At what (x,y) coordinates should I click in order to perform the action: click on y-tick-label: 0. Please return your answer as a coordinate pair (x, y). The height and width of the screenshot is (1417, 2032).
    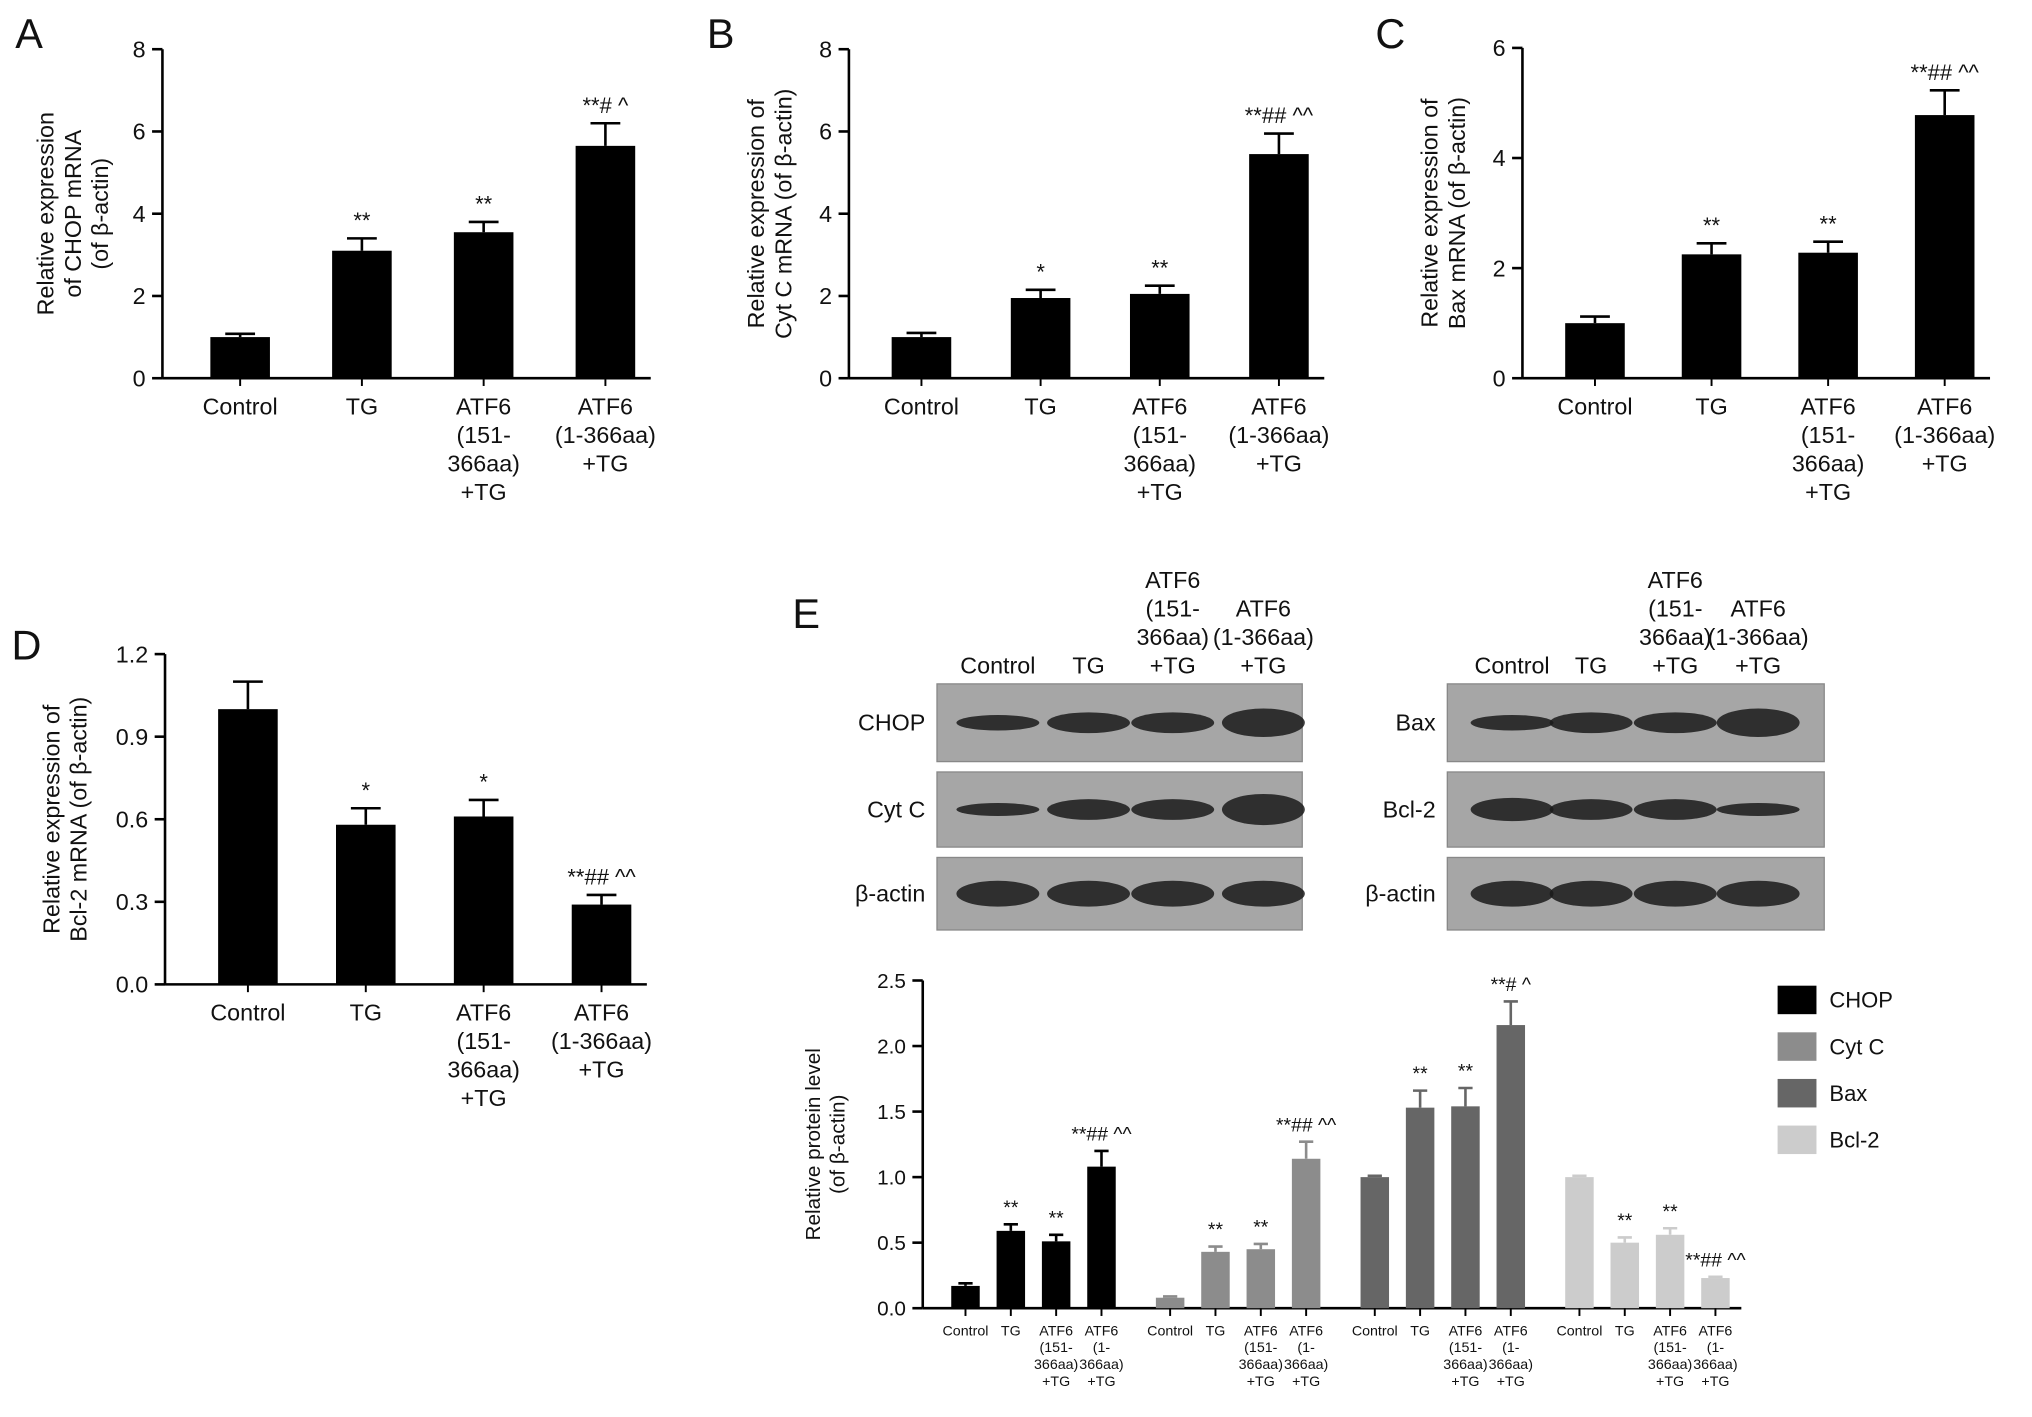
    Looking at the image, I should click on (825, 378).